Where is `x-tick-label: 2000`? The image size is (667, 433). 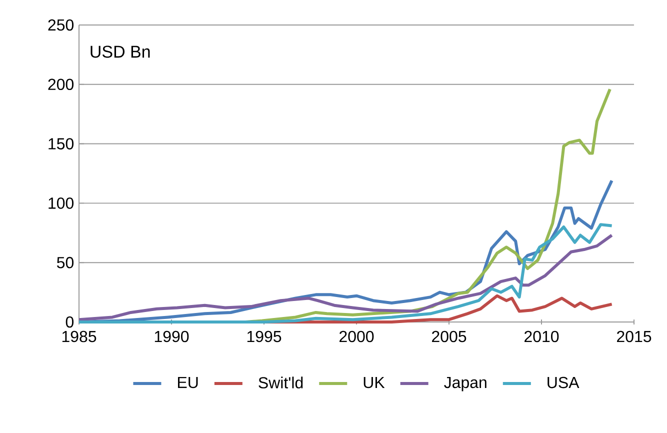
x-tick-label: 2000 is located at coordinates (357, 336).